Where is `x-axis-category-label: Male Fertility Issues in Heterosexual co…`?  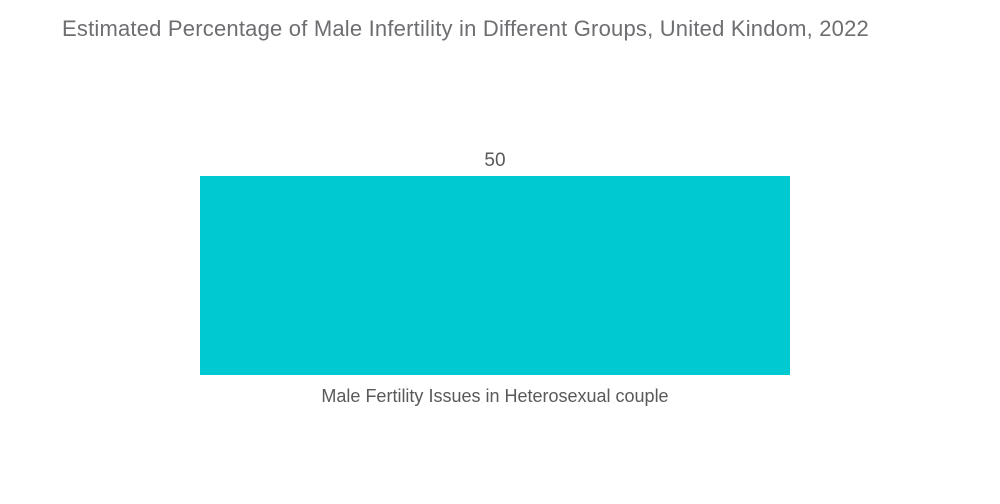 x-axis-category-label: Male Fertility Issues in Heterosexual co… is located at coordinates (495, 396).